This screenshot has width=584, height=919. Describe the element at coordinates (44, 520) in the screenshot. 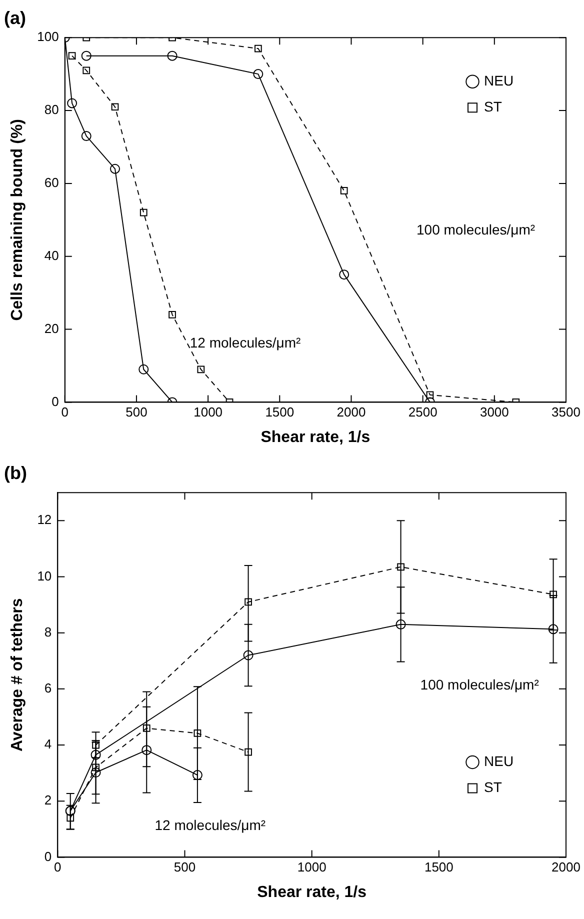

I see `y-tick-label: 12` at that location.